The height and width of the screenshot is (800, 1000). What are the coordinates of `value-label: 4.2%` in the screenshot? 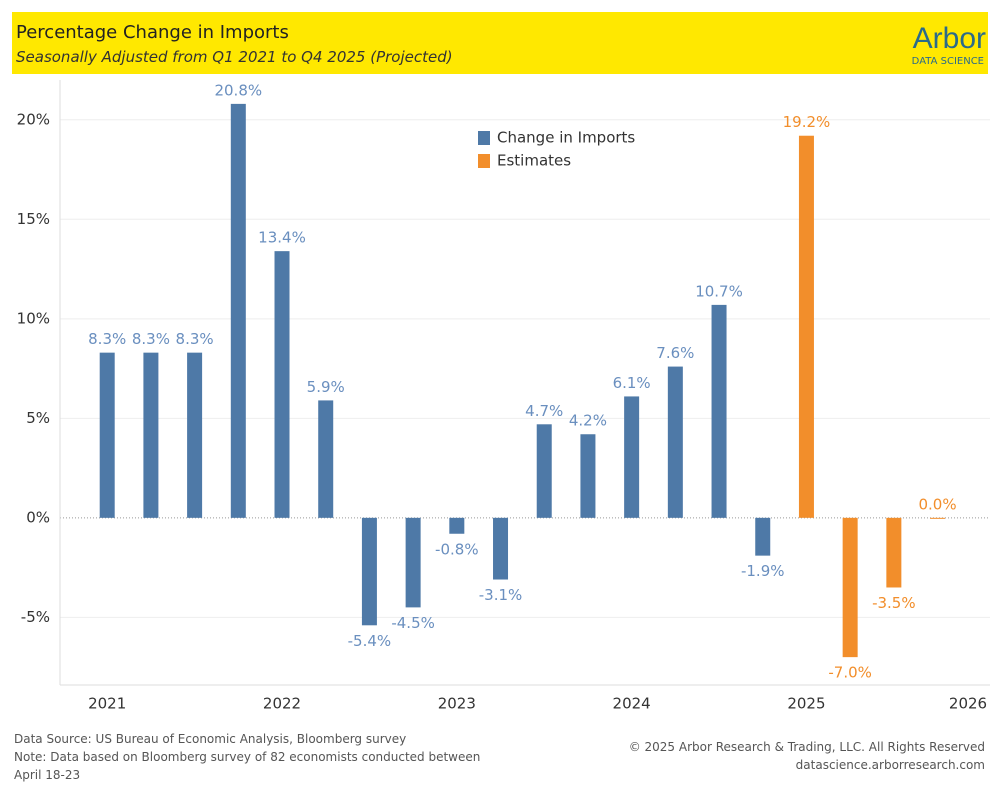 It's located at (588, 421).